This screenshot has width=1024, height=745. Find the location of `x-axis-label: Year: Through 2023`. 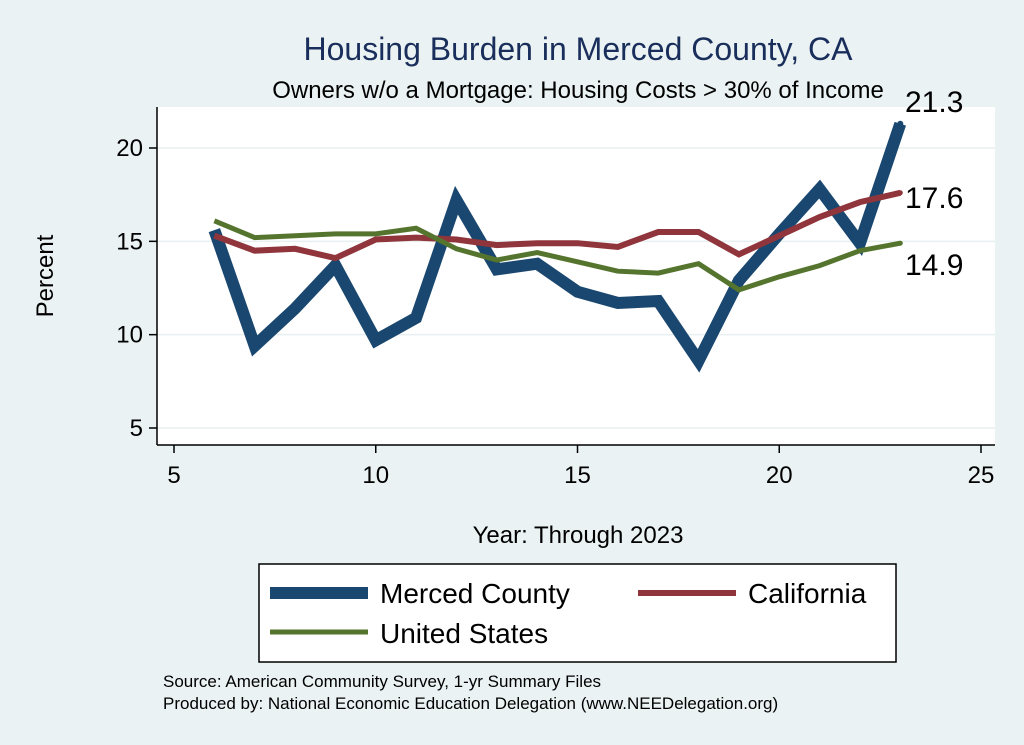

x-axis-label: Year: Through 2023 is located at coordinates (578, 535).